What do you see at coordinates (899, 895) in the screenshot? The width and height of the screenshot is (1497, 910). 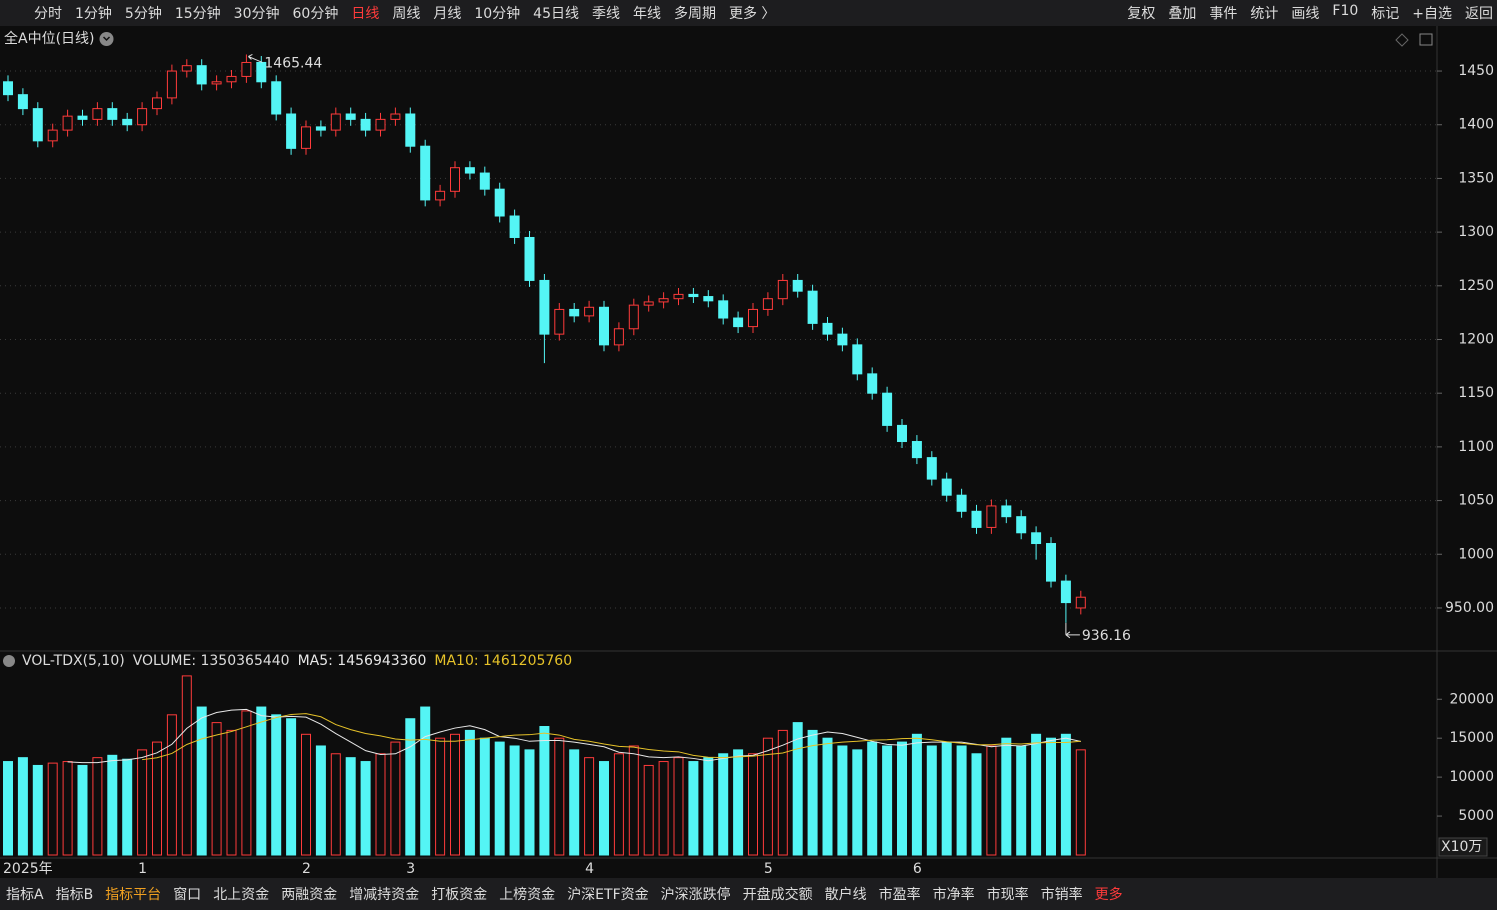 I see `indicator-tab: 市盈率` at bounding box center [899, 895].